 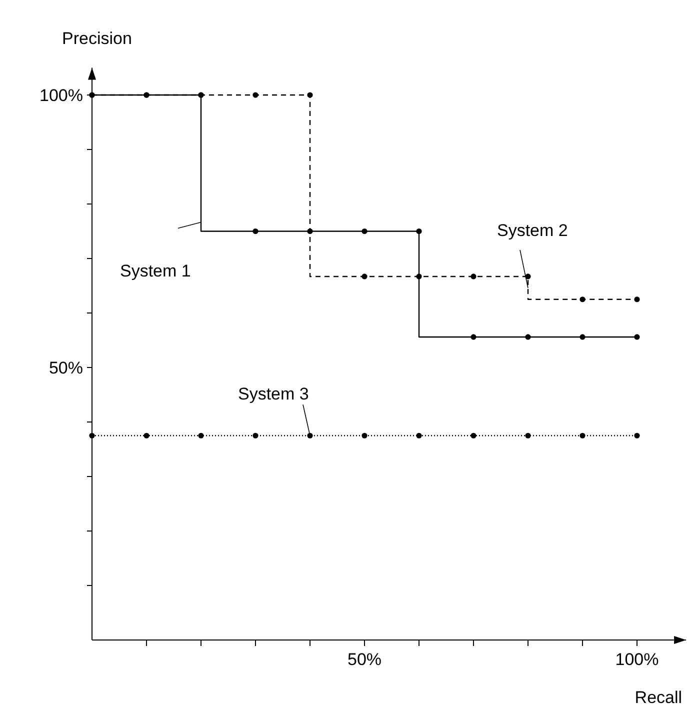 I want to click on series-label: System 1, so click(x=155, y=270).